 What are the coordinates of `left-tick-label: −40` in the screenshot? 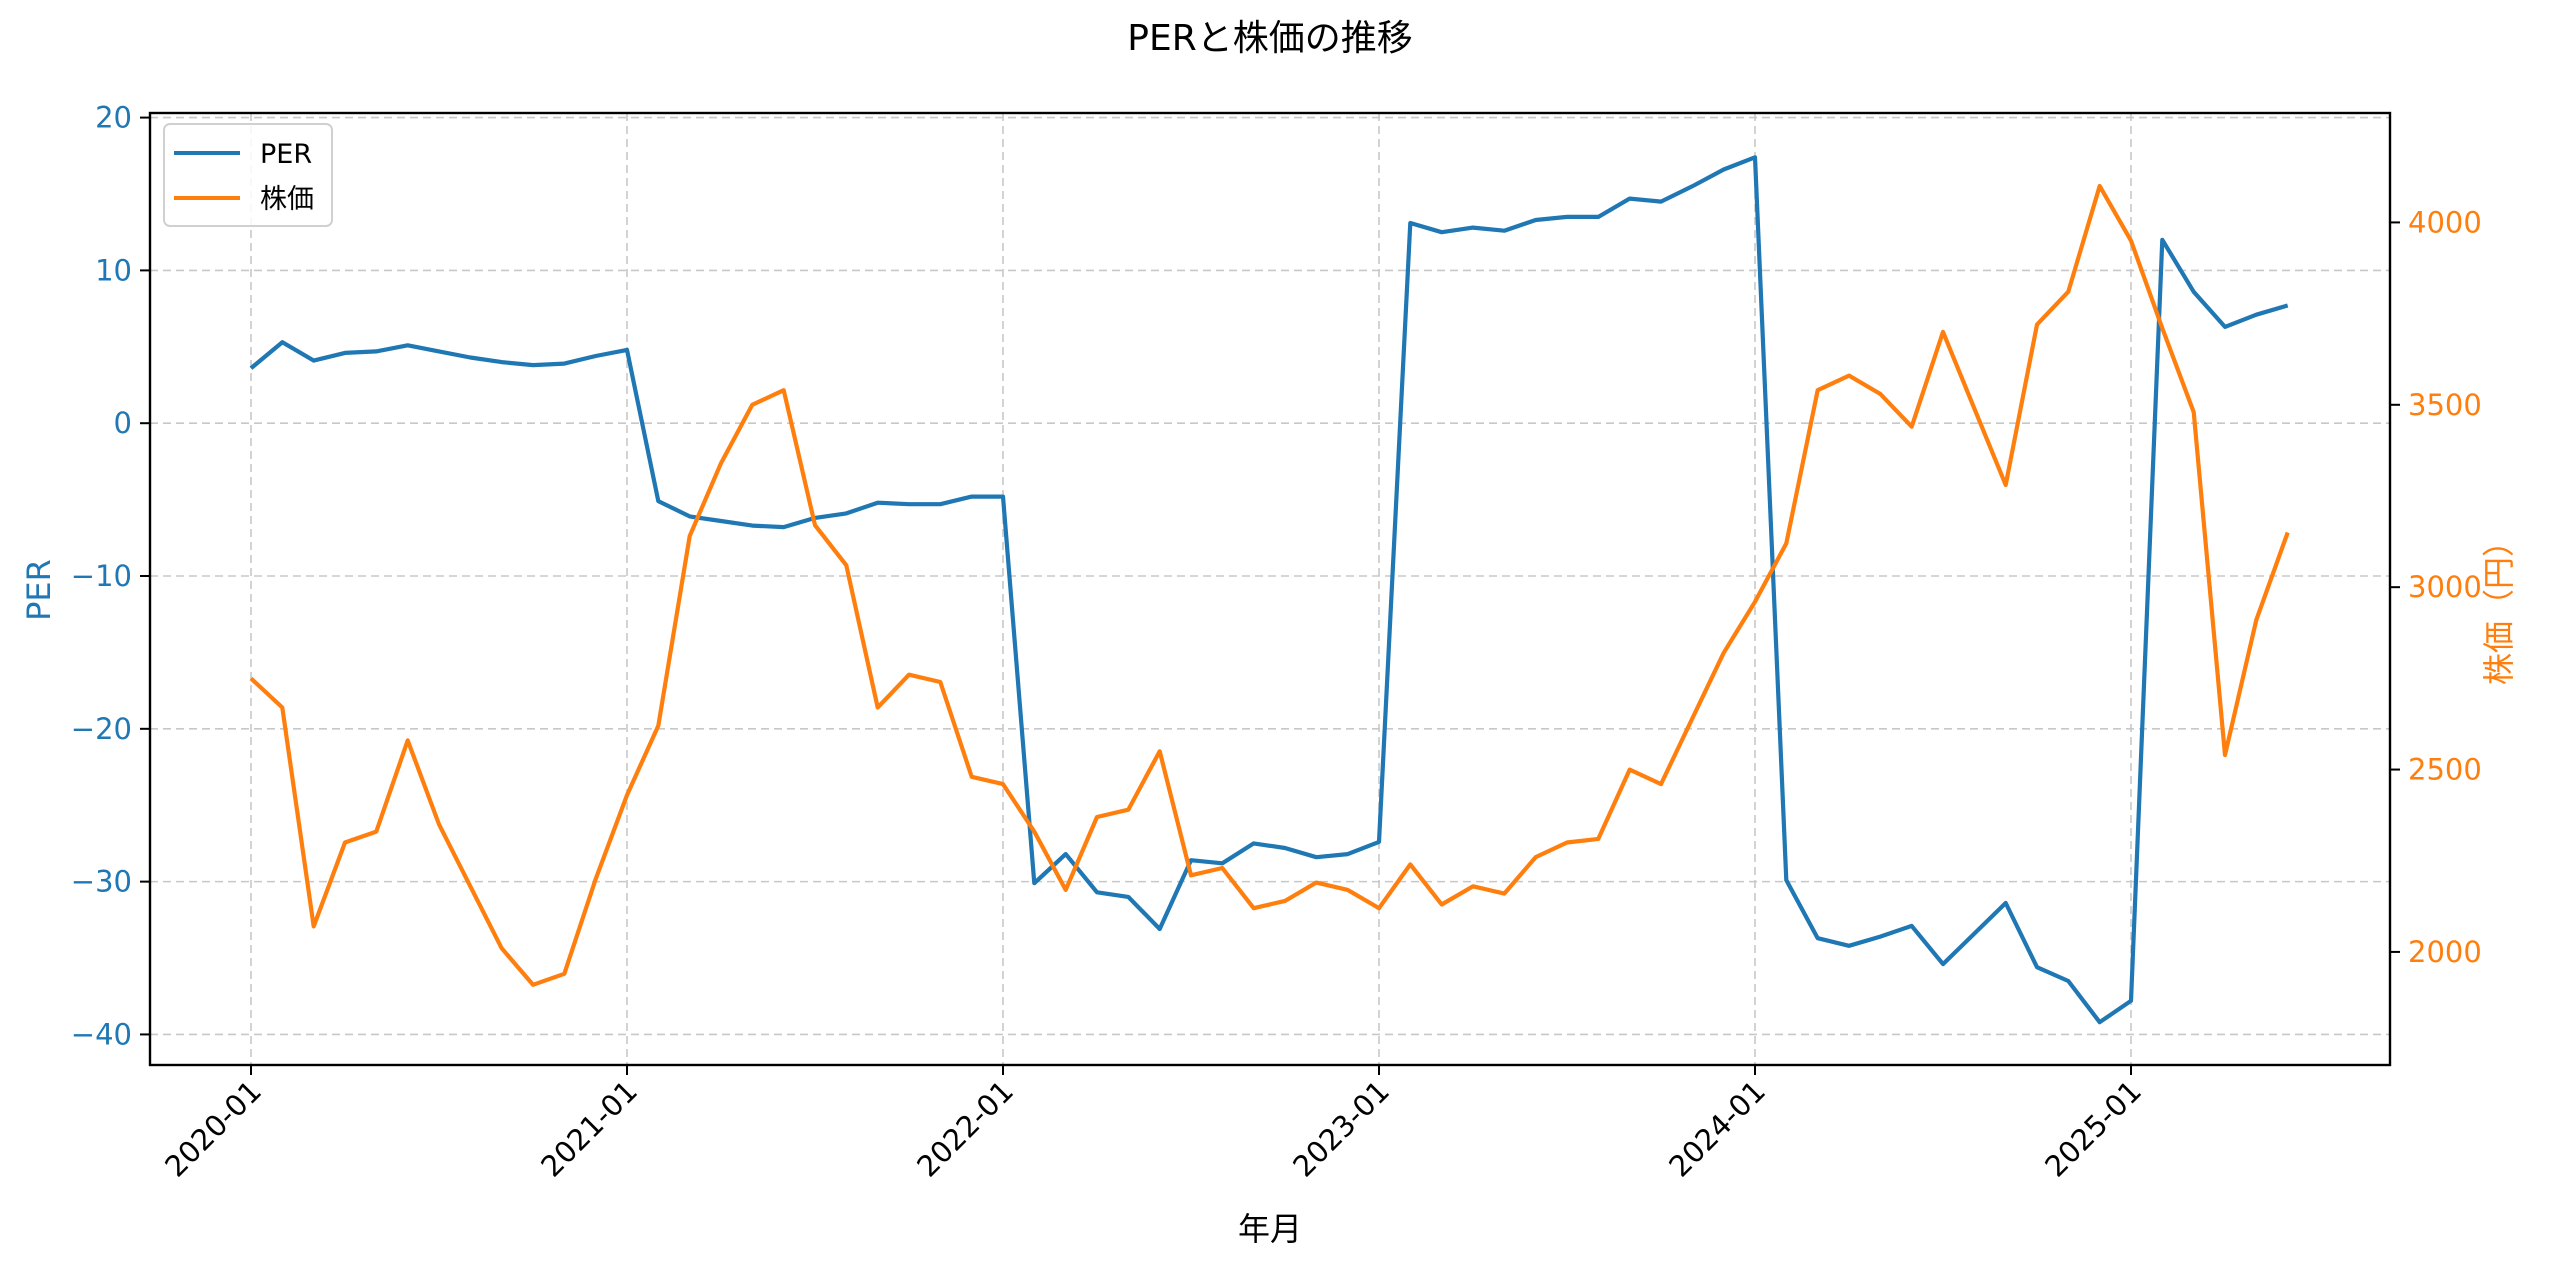 It's located at (101, 1034).